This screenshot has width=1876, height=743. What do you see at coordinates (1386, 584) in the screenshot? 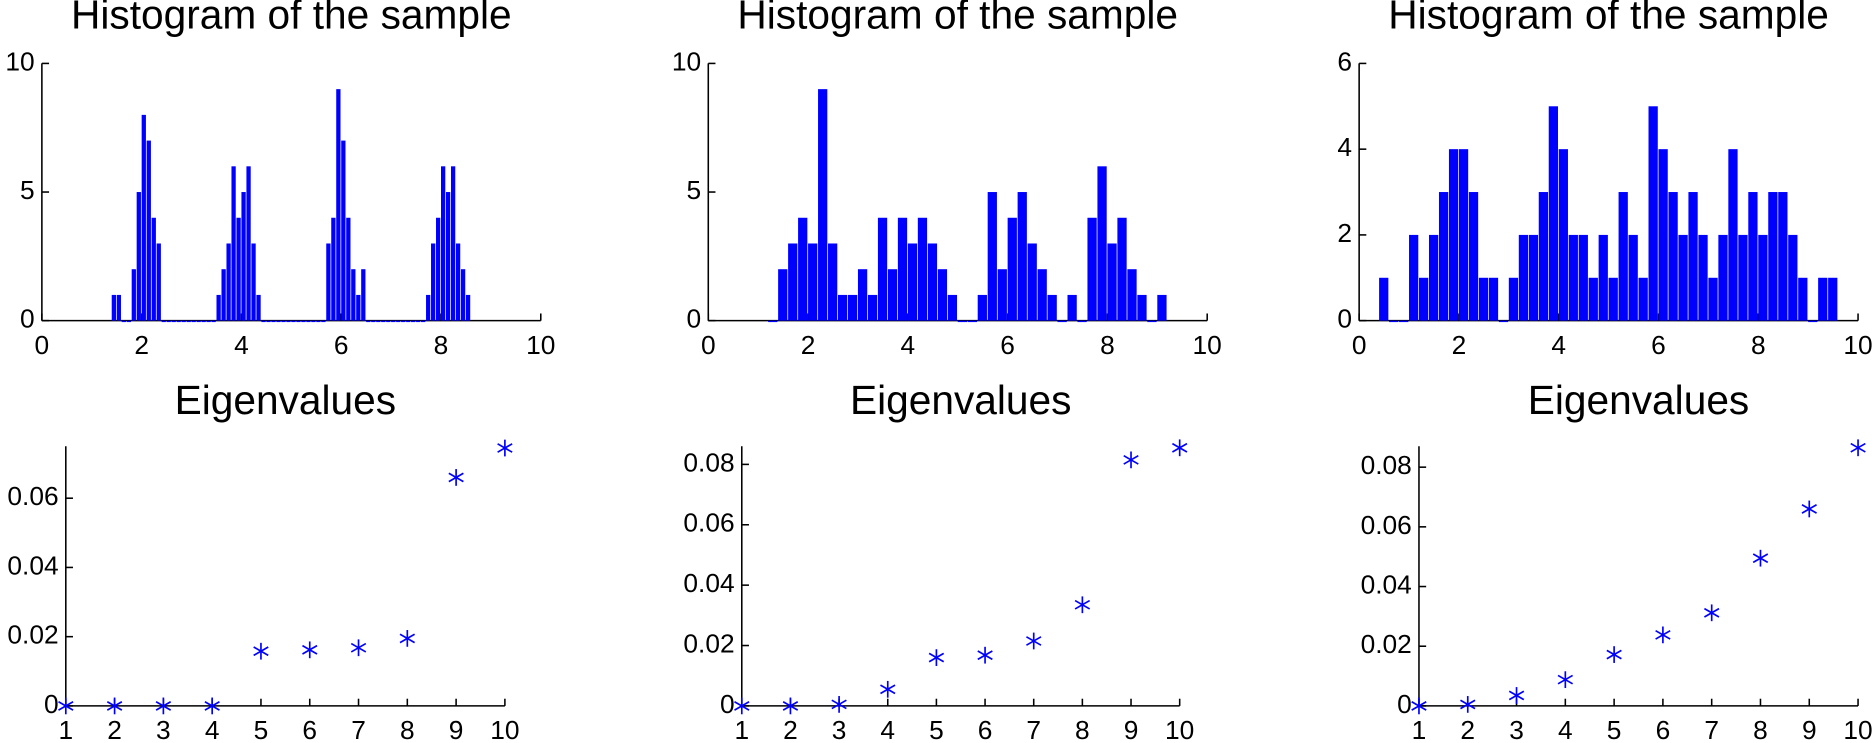
I see `y-tick-label: 0.04` at bounding box center [1386, 584].